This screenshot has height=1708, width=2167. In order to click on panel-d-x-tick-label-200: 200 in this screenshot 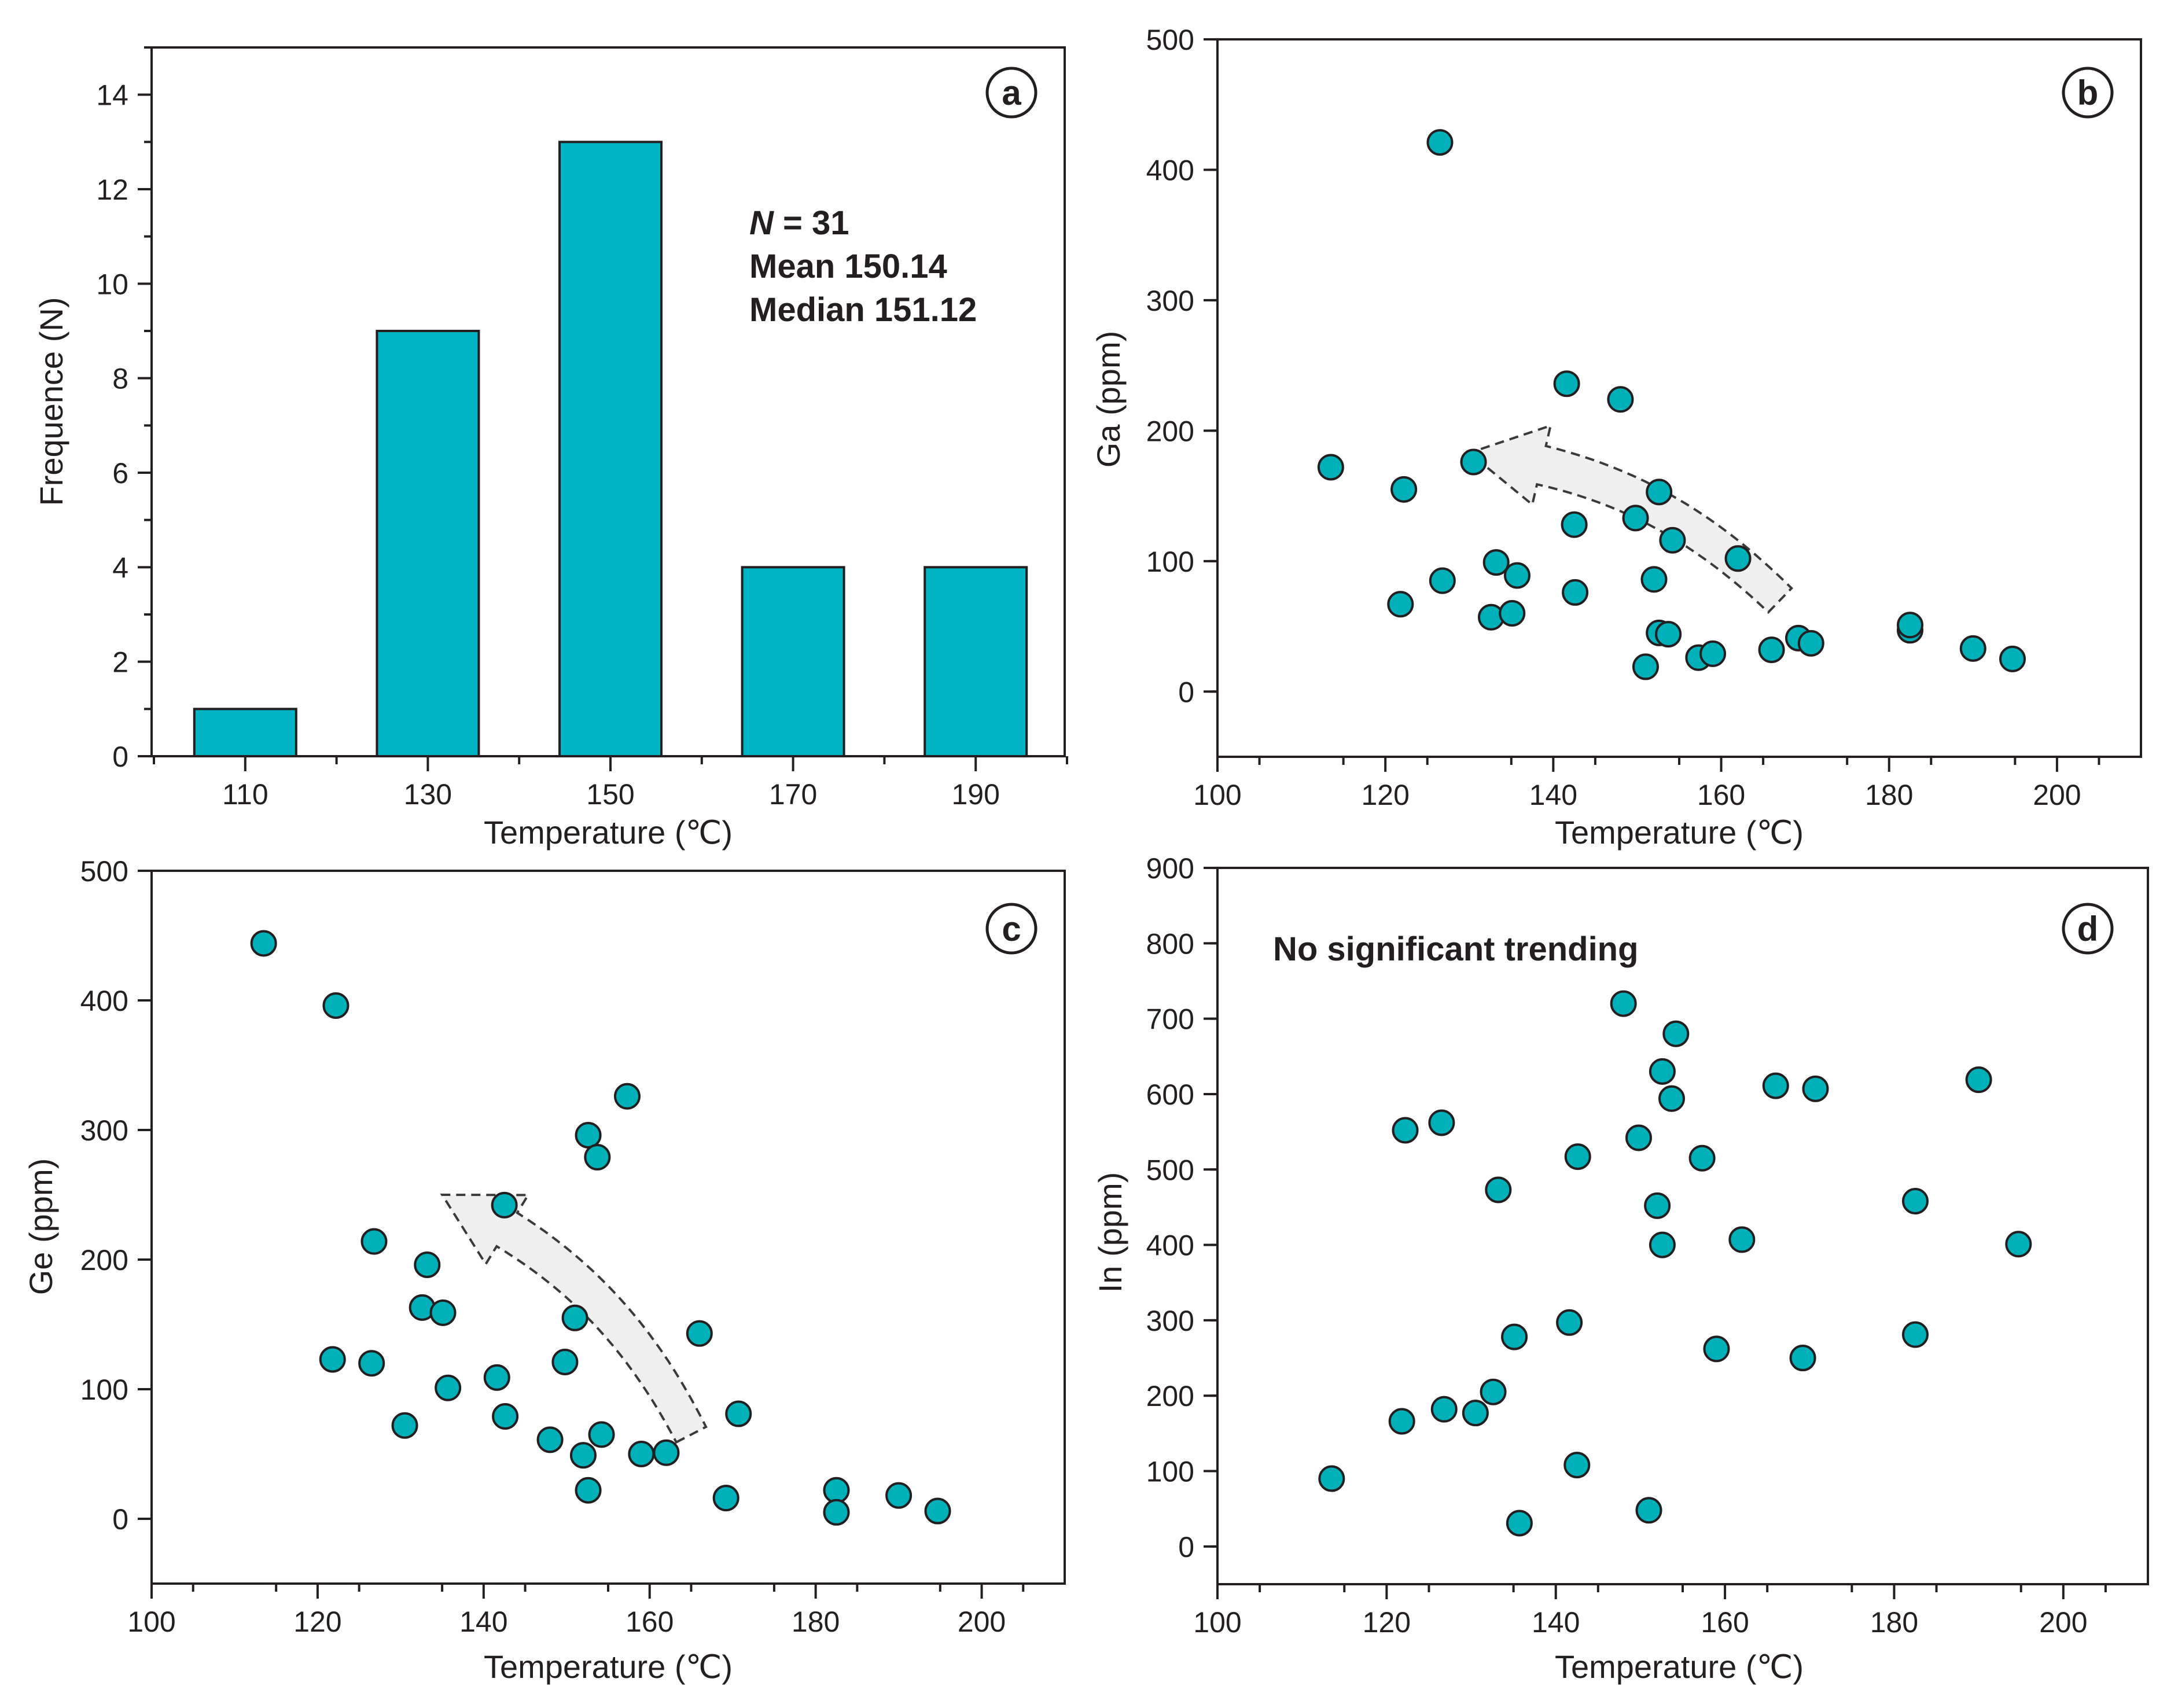, I will do `click(2063, 1622)`.